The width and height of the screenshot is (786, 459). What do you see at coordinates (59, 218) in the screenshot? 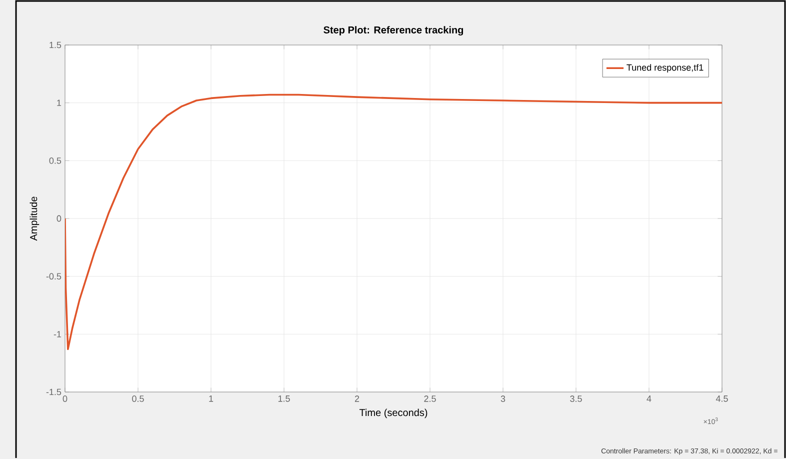
I see `y-tick-label: 0` at bounding box center [59, 218].